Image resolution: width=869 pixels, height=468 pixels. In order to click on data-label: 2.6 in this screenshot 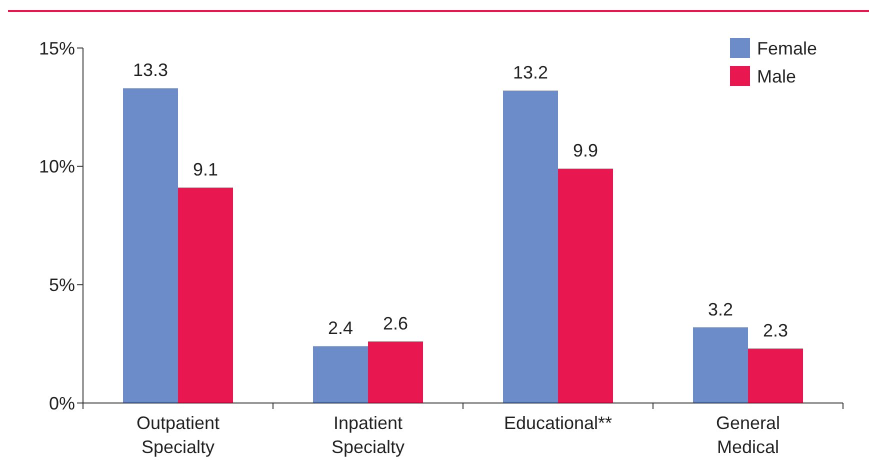, I will do `click(395, 323)`.